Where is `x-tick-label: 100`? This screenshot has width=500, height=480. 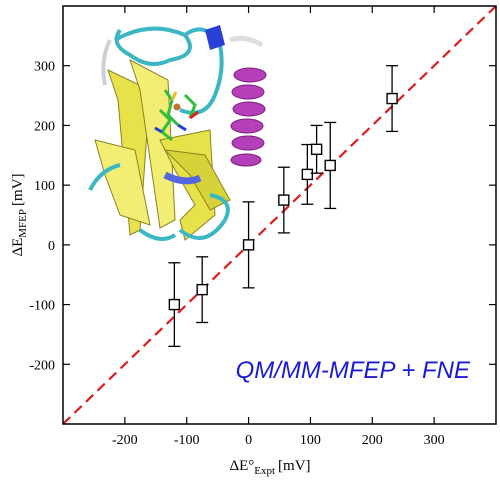
x-tick-label: 100 is located at coordinates (310, 440).